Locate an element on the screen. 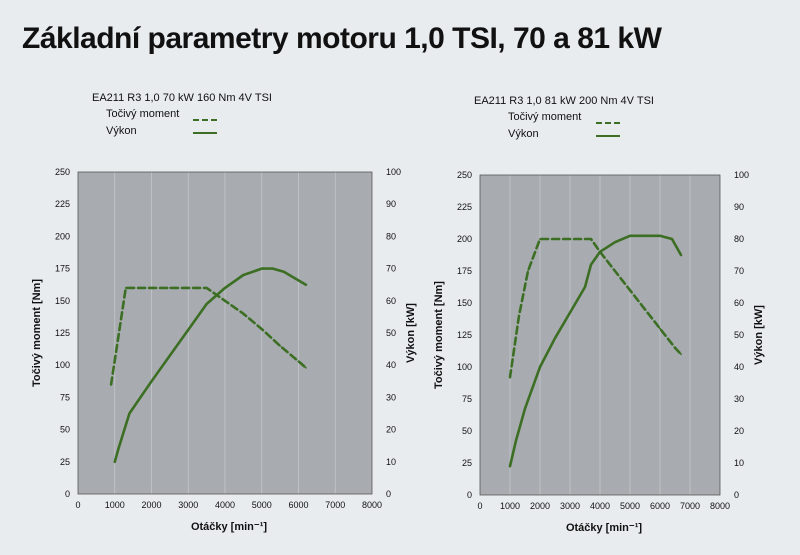 This screenshot has height=555, width=800. y2-tick-label: 10 is located at coordinates (739, 463).